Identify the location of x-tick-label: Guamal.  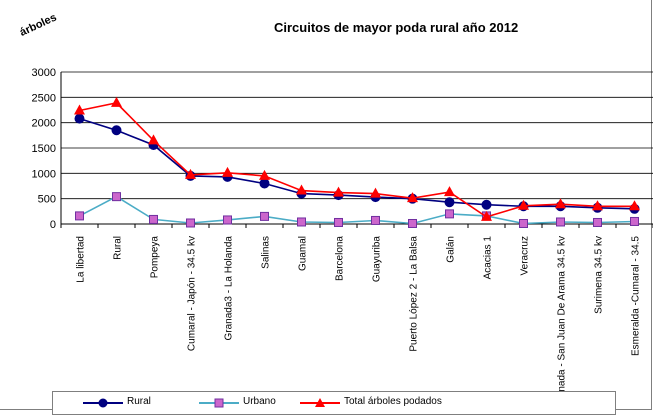
(303, 253).